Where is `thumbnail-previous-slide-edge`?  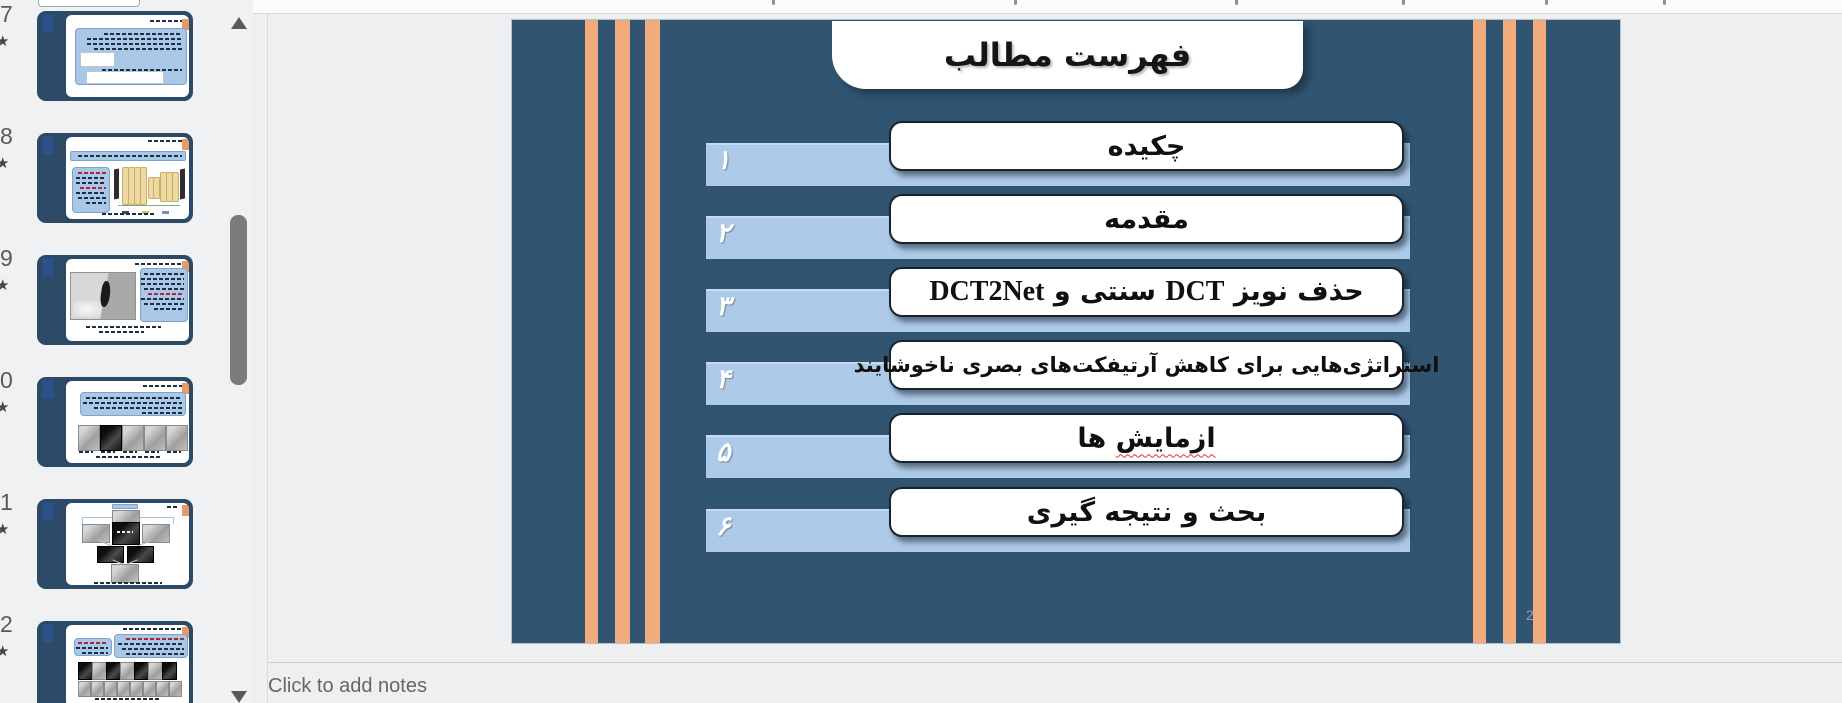 thumbnail-previous-slide-edge is located at coordinates (89, 3).